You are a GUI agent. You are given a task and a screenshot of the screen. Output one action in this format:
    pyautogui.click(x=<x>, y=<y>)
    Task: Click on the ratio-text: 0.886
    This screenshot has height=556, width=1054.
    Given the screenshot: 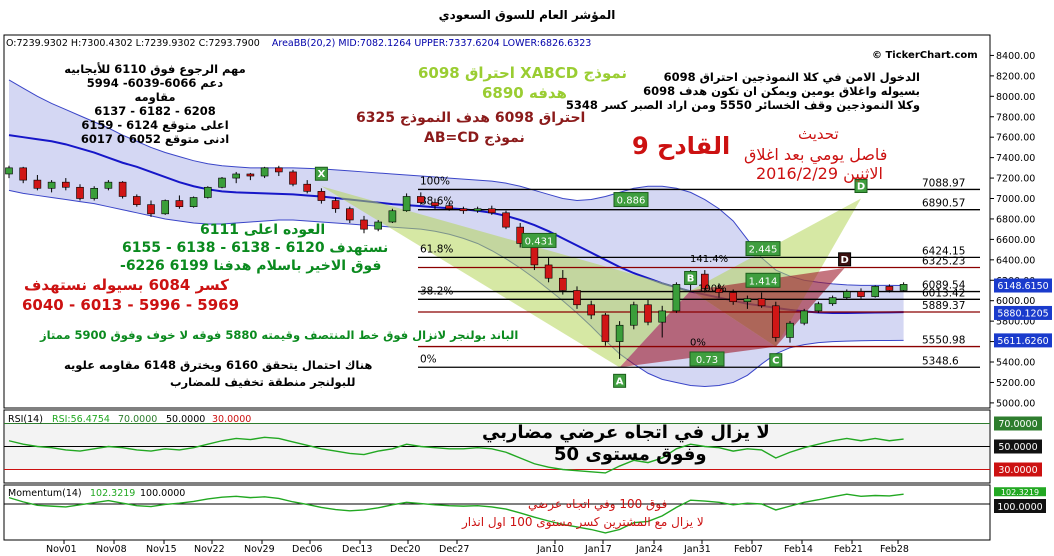 What is the action you would take?
    pyautogui.click(x=631, y=201)
    